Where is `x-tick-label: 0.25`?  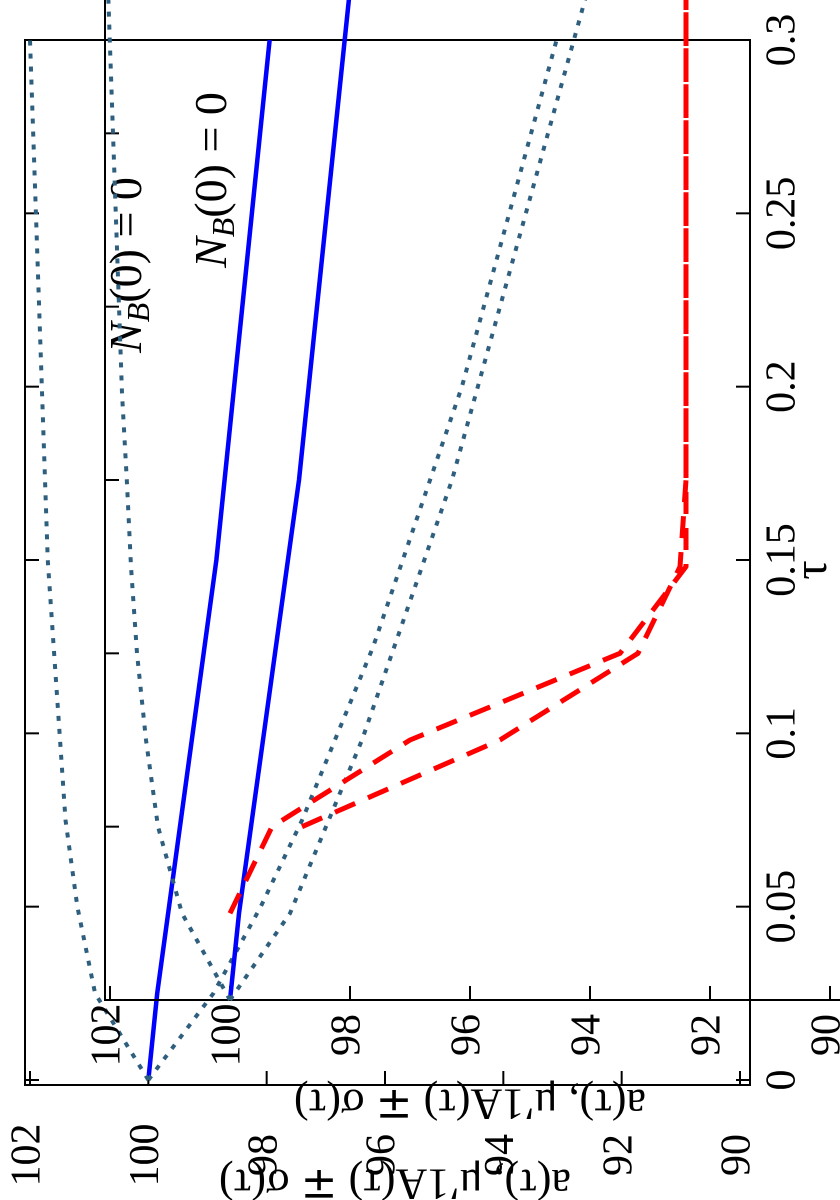
x-tick-label: 0.25 is located at coordinates (782, 214).